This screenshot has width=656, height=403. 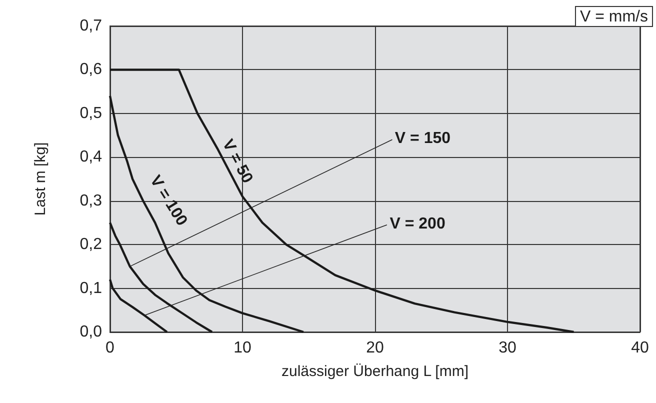 I want to click on x-tick-label: 0, so click(x=110, y=348).